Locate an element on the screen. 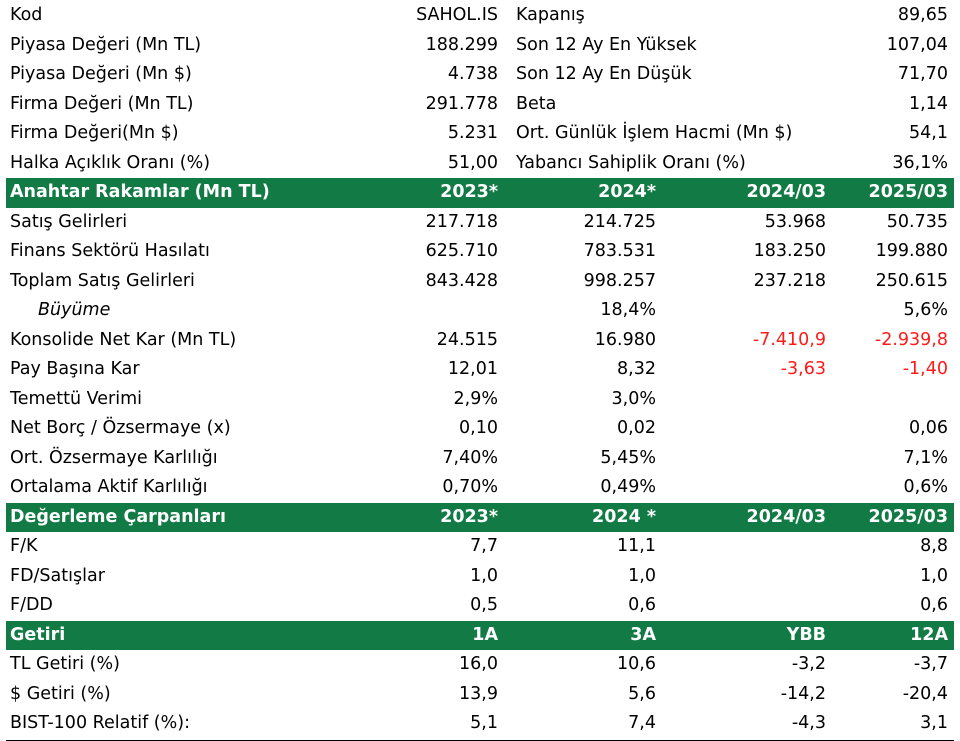 This screenshot has height=741, width=960. row-label: Finans Sektörü Hasılatı is located at coordinates (110, 251).